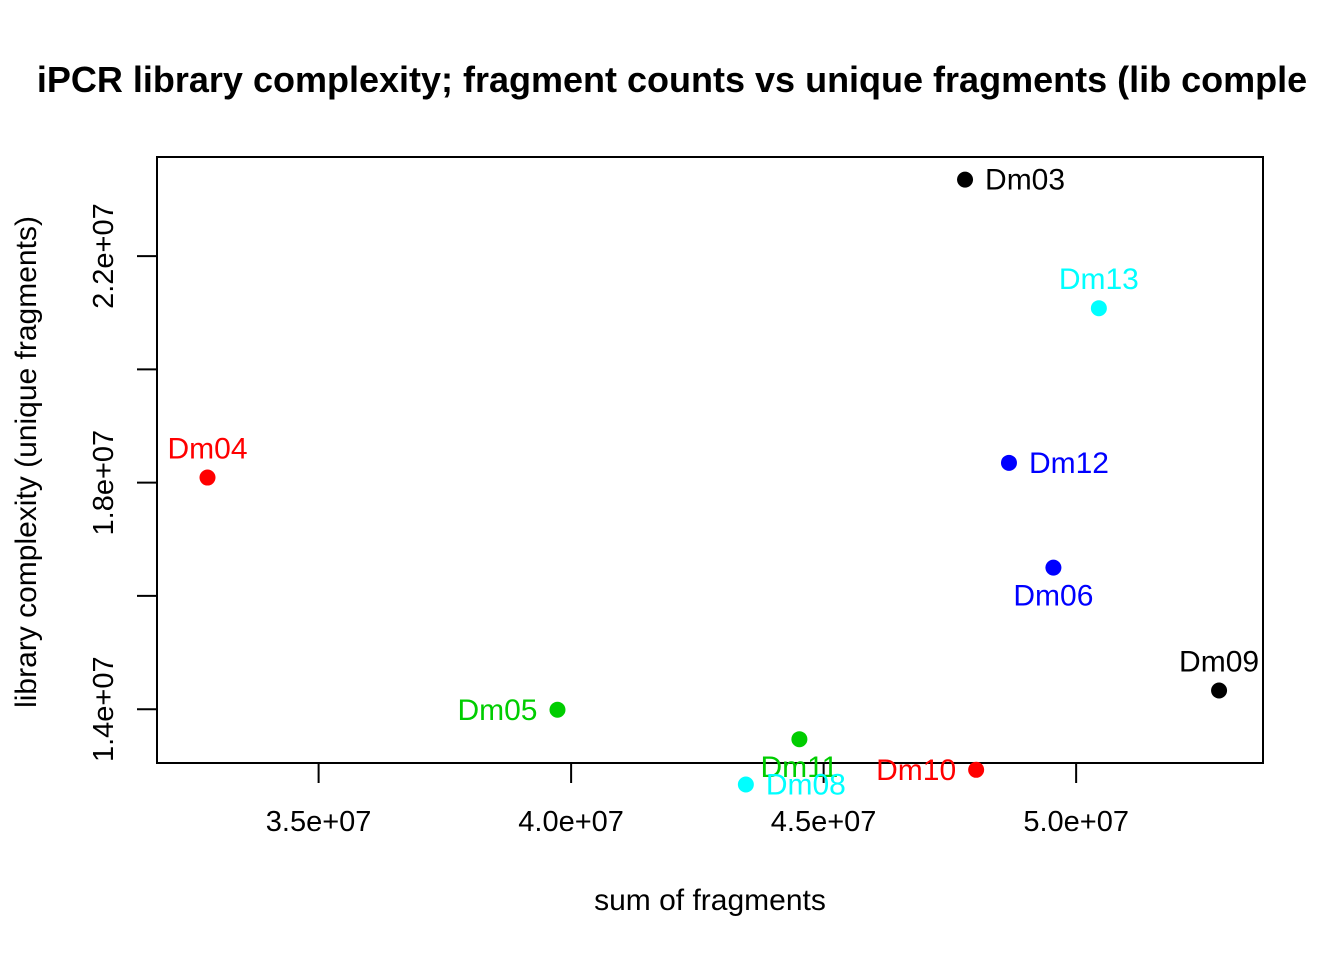 This screenshot has height=960, width=1344. What do you see at coordinates (104, 256) in the screenshot?
I see `y-tick-label: 2.2e+07` at bounding box center [104, 256].